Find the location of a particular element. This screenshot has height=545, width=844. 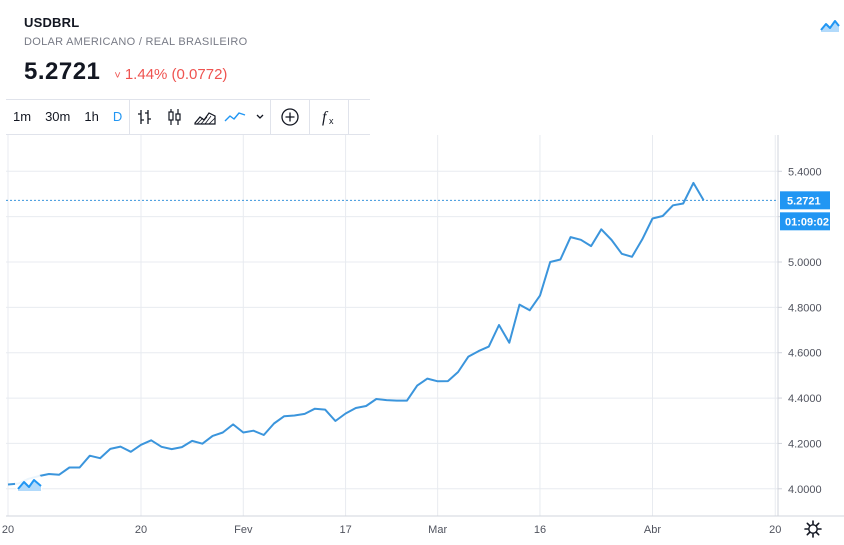

countdown-tag is located at coordinates (805, 221).